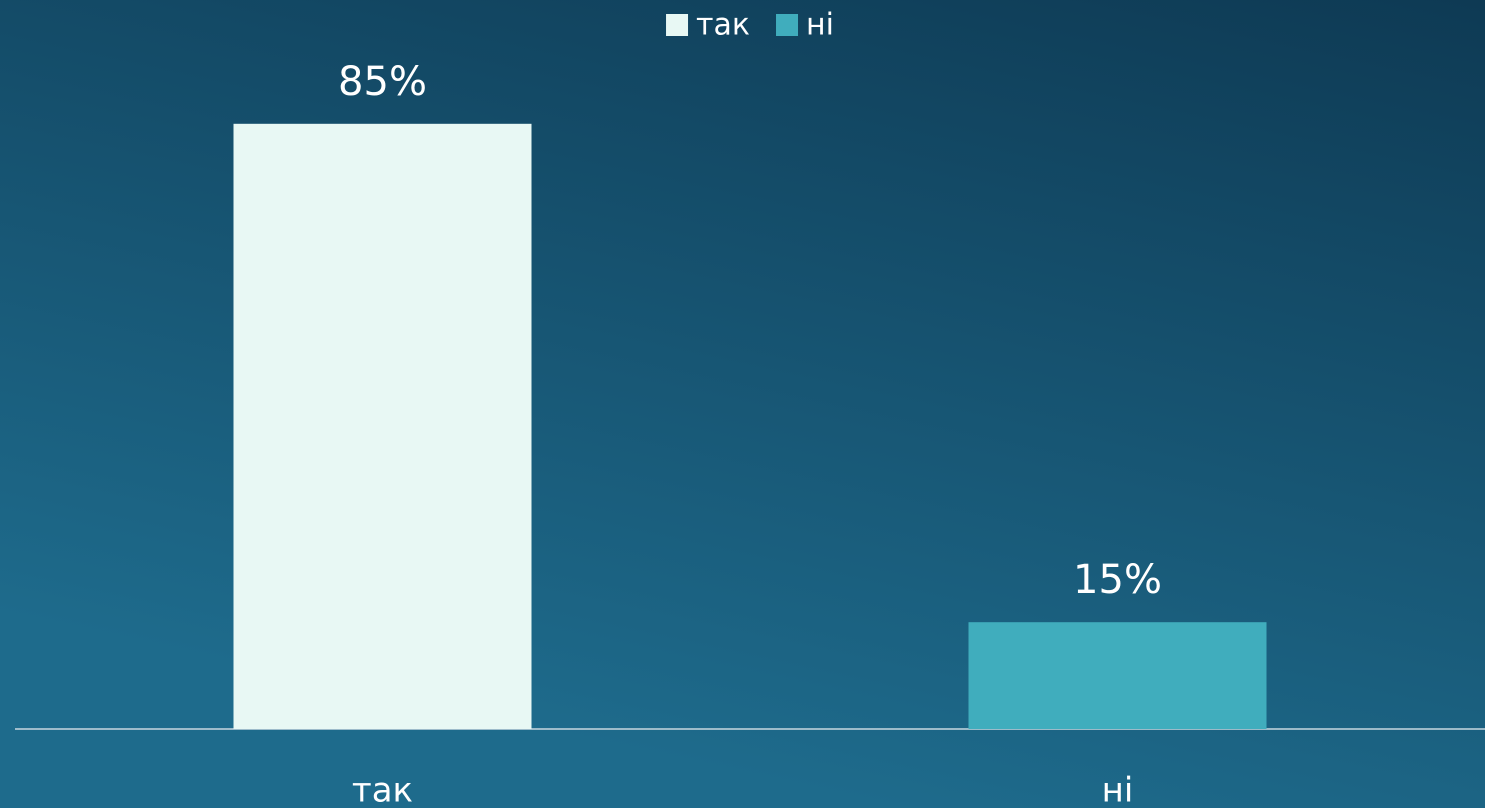  What do you see at coordinates (1117, 580) in the screenshot?
I see `data-label: 15%` at bounding box center [1117, 580].